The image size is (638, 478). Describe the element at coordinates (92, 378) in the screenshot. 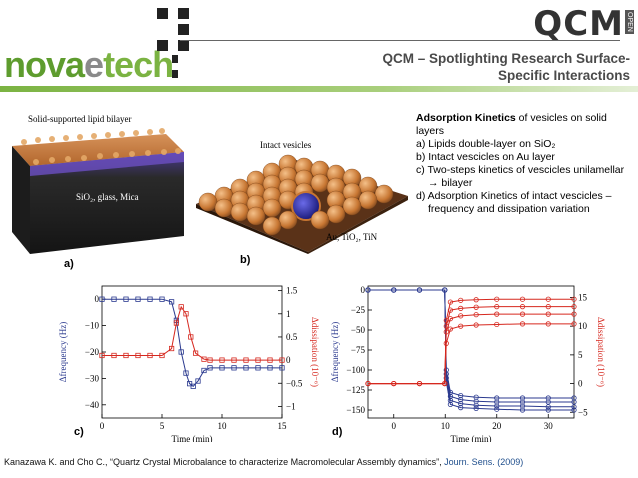

I see `y-left-tick-label: −30` at that location.